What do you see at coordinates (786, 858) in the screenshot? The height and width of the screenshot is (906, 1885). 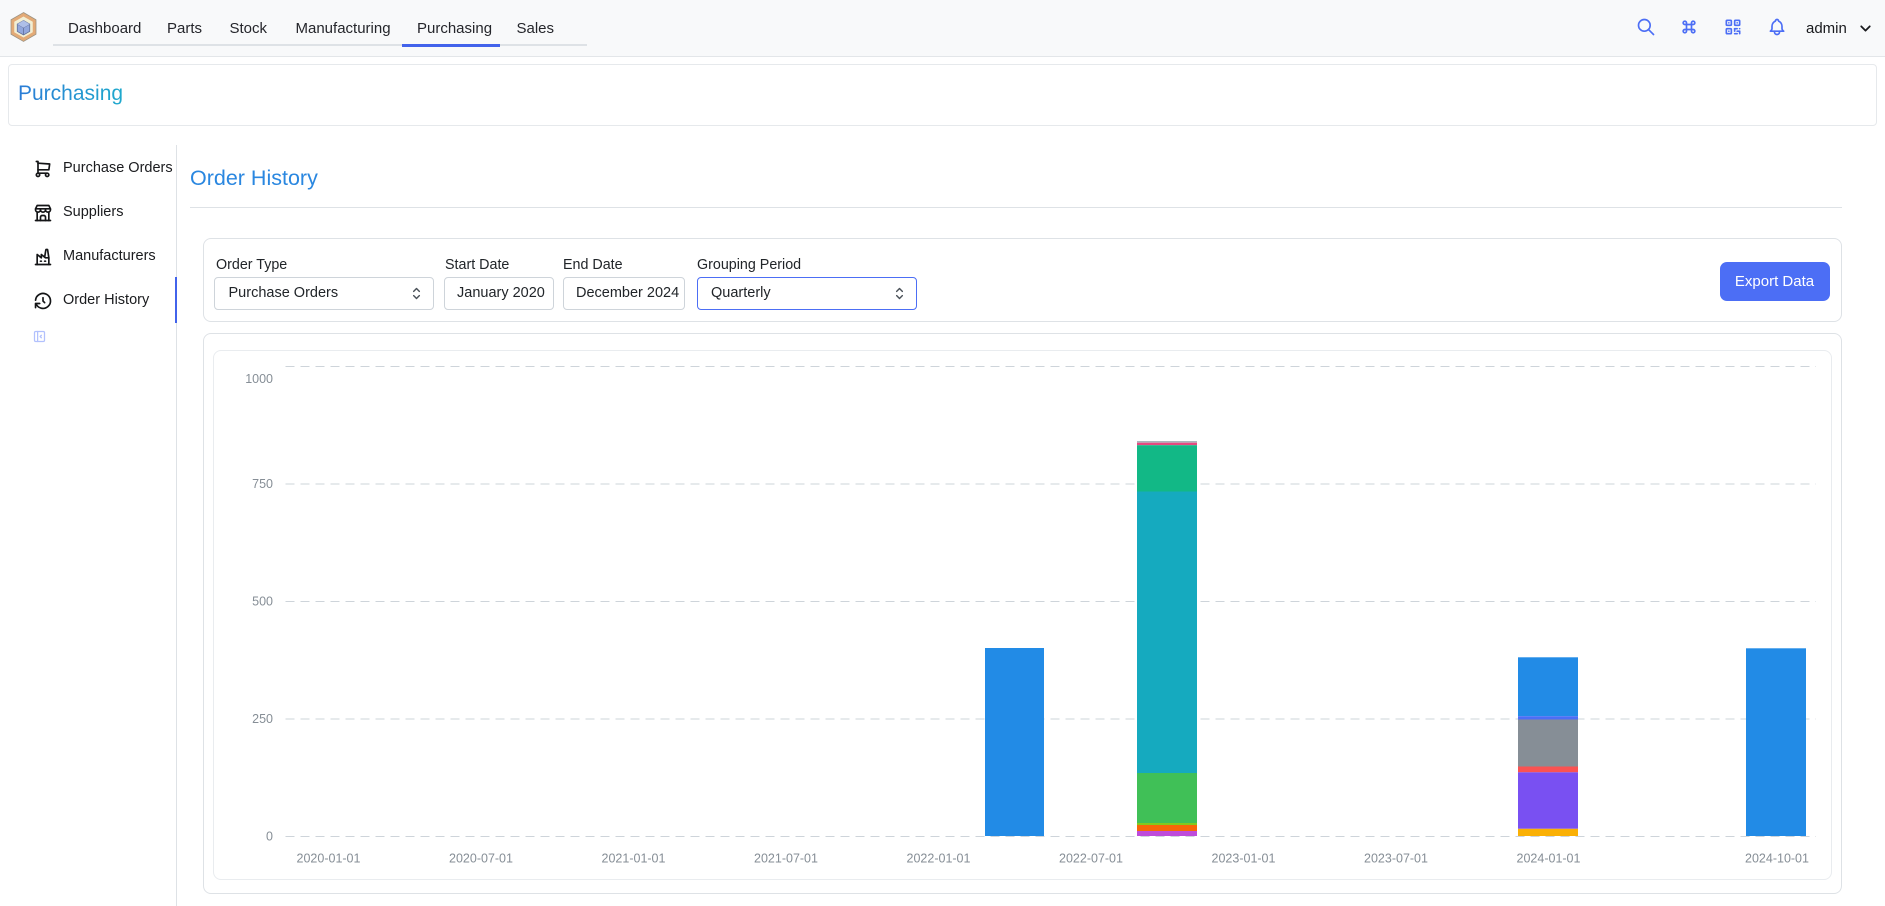 I see `svg-text: 2021-07-01` at bounding box center [786, 858].